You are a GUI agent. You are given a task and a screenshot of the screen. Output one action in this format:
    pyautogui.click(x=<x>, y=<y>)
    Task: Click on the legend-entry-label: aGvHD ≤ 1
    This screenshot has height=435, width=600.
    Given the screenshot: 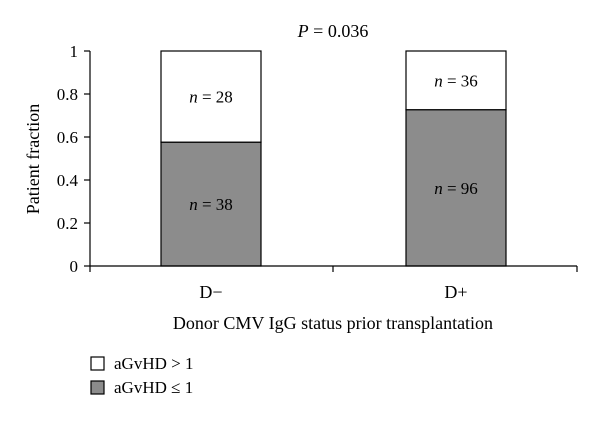 What is the action you would take?
    pyautogui.click(x=153, y=387)
    